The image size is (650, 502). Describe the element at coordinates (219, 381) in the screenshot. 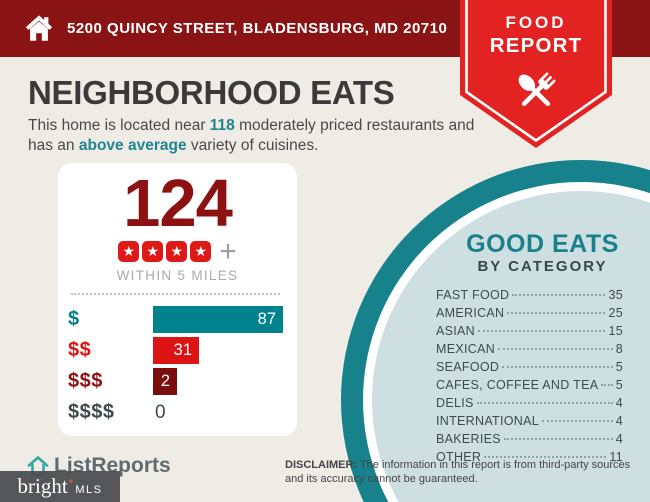

I see `bar-track: 2` at that location.